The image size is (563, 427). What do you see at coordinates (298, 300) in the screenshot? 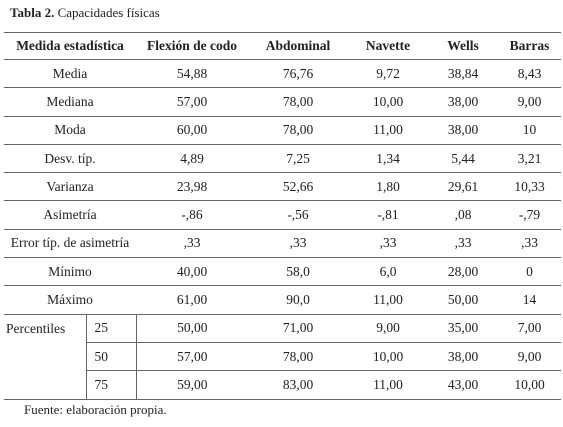
I see `value-cell: 90,0` at bounding box center [298, 300].